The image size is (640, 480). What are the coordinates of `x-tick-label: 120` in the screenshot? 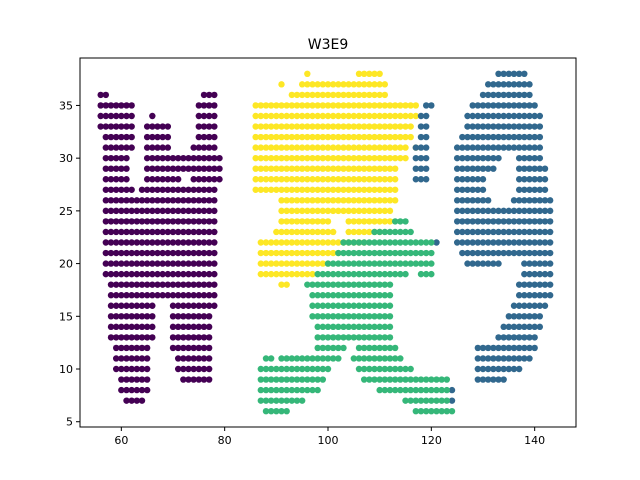 It's located at (431, 440).